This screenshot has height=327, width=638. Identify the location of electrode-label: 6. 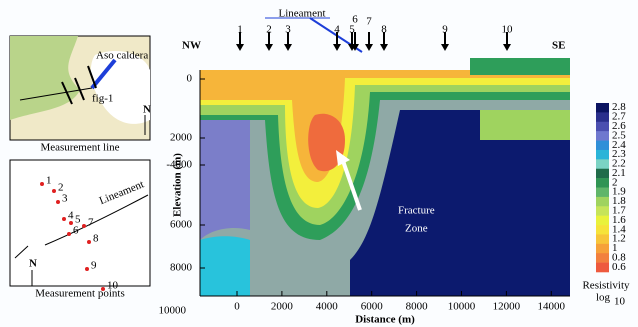
(355, 20).